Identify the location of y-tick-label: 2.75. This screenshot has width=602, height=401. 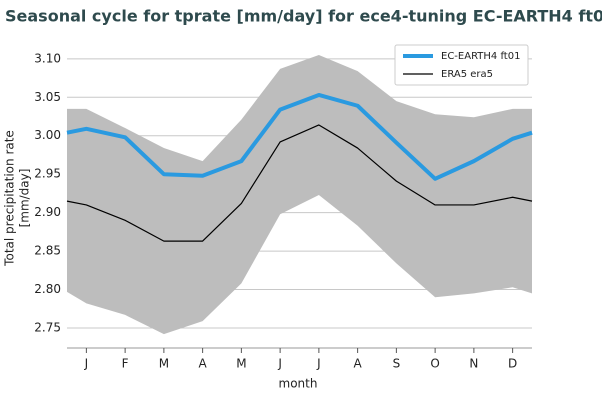
(47, 328).